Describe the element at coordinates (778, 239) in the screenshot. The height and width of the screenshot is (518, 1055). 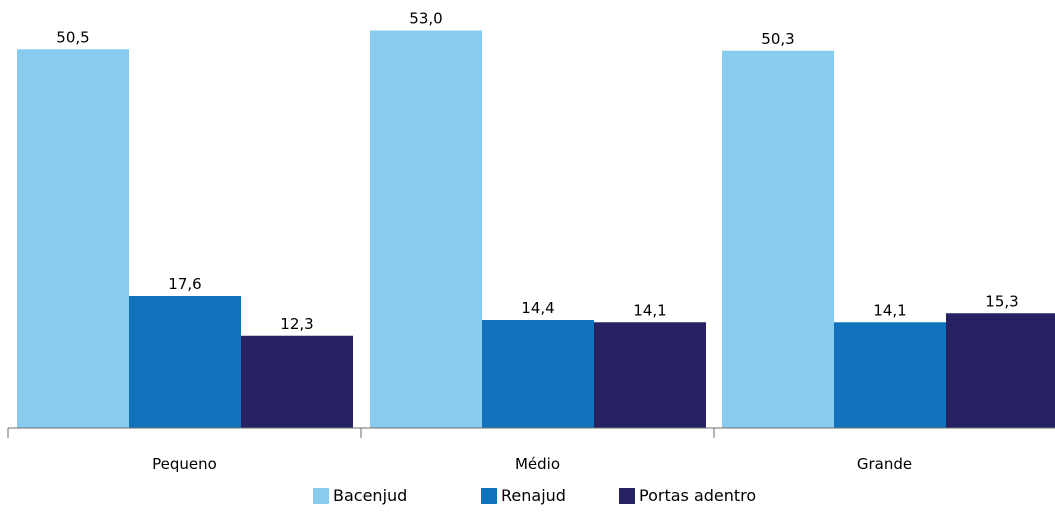
I see `bar-bacenjud-grande` at that location.